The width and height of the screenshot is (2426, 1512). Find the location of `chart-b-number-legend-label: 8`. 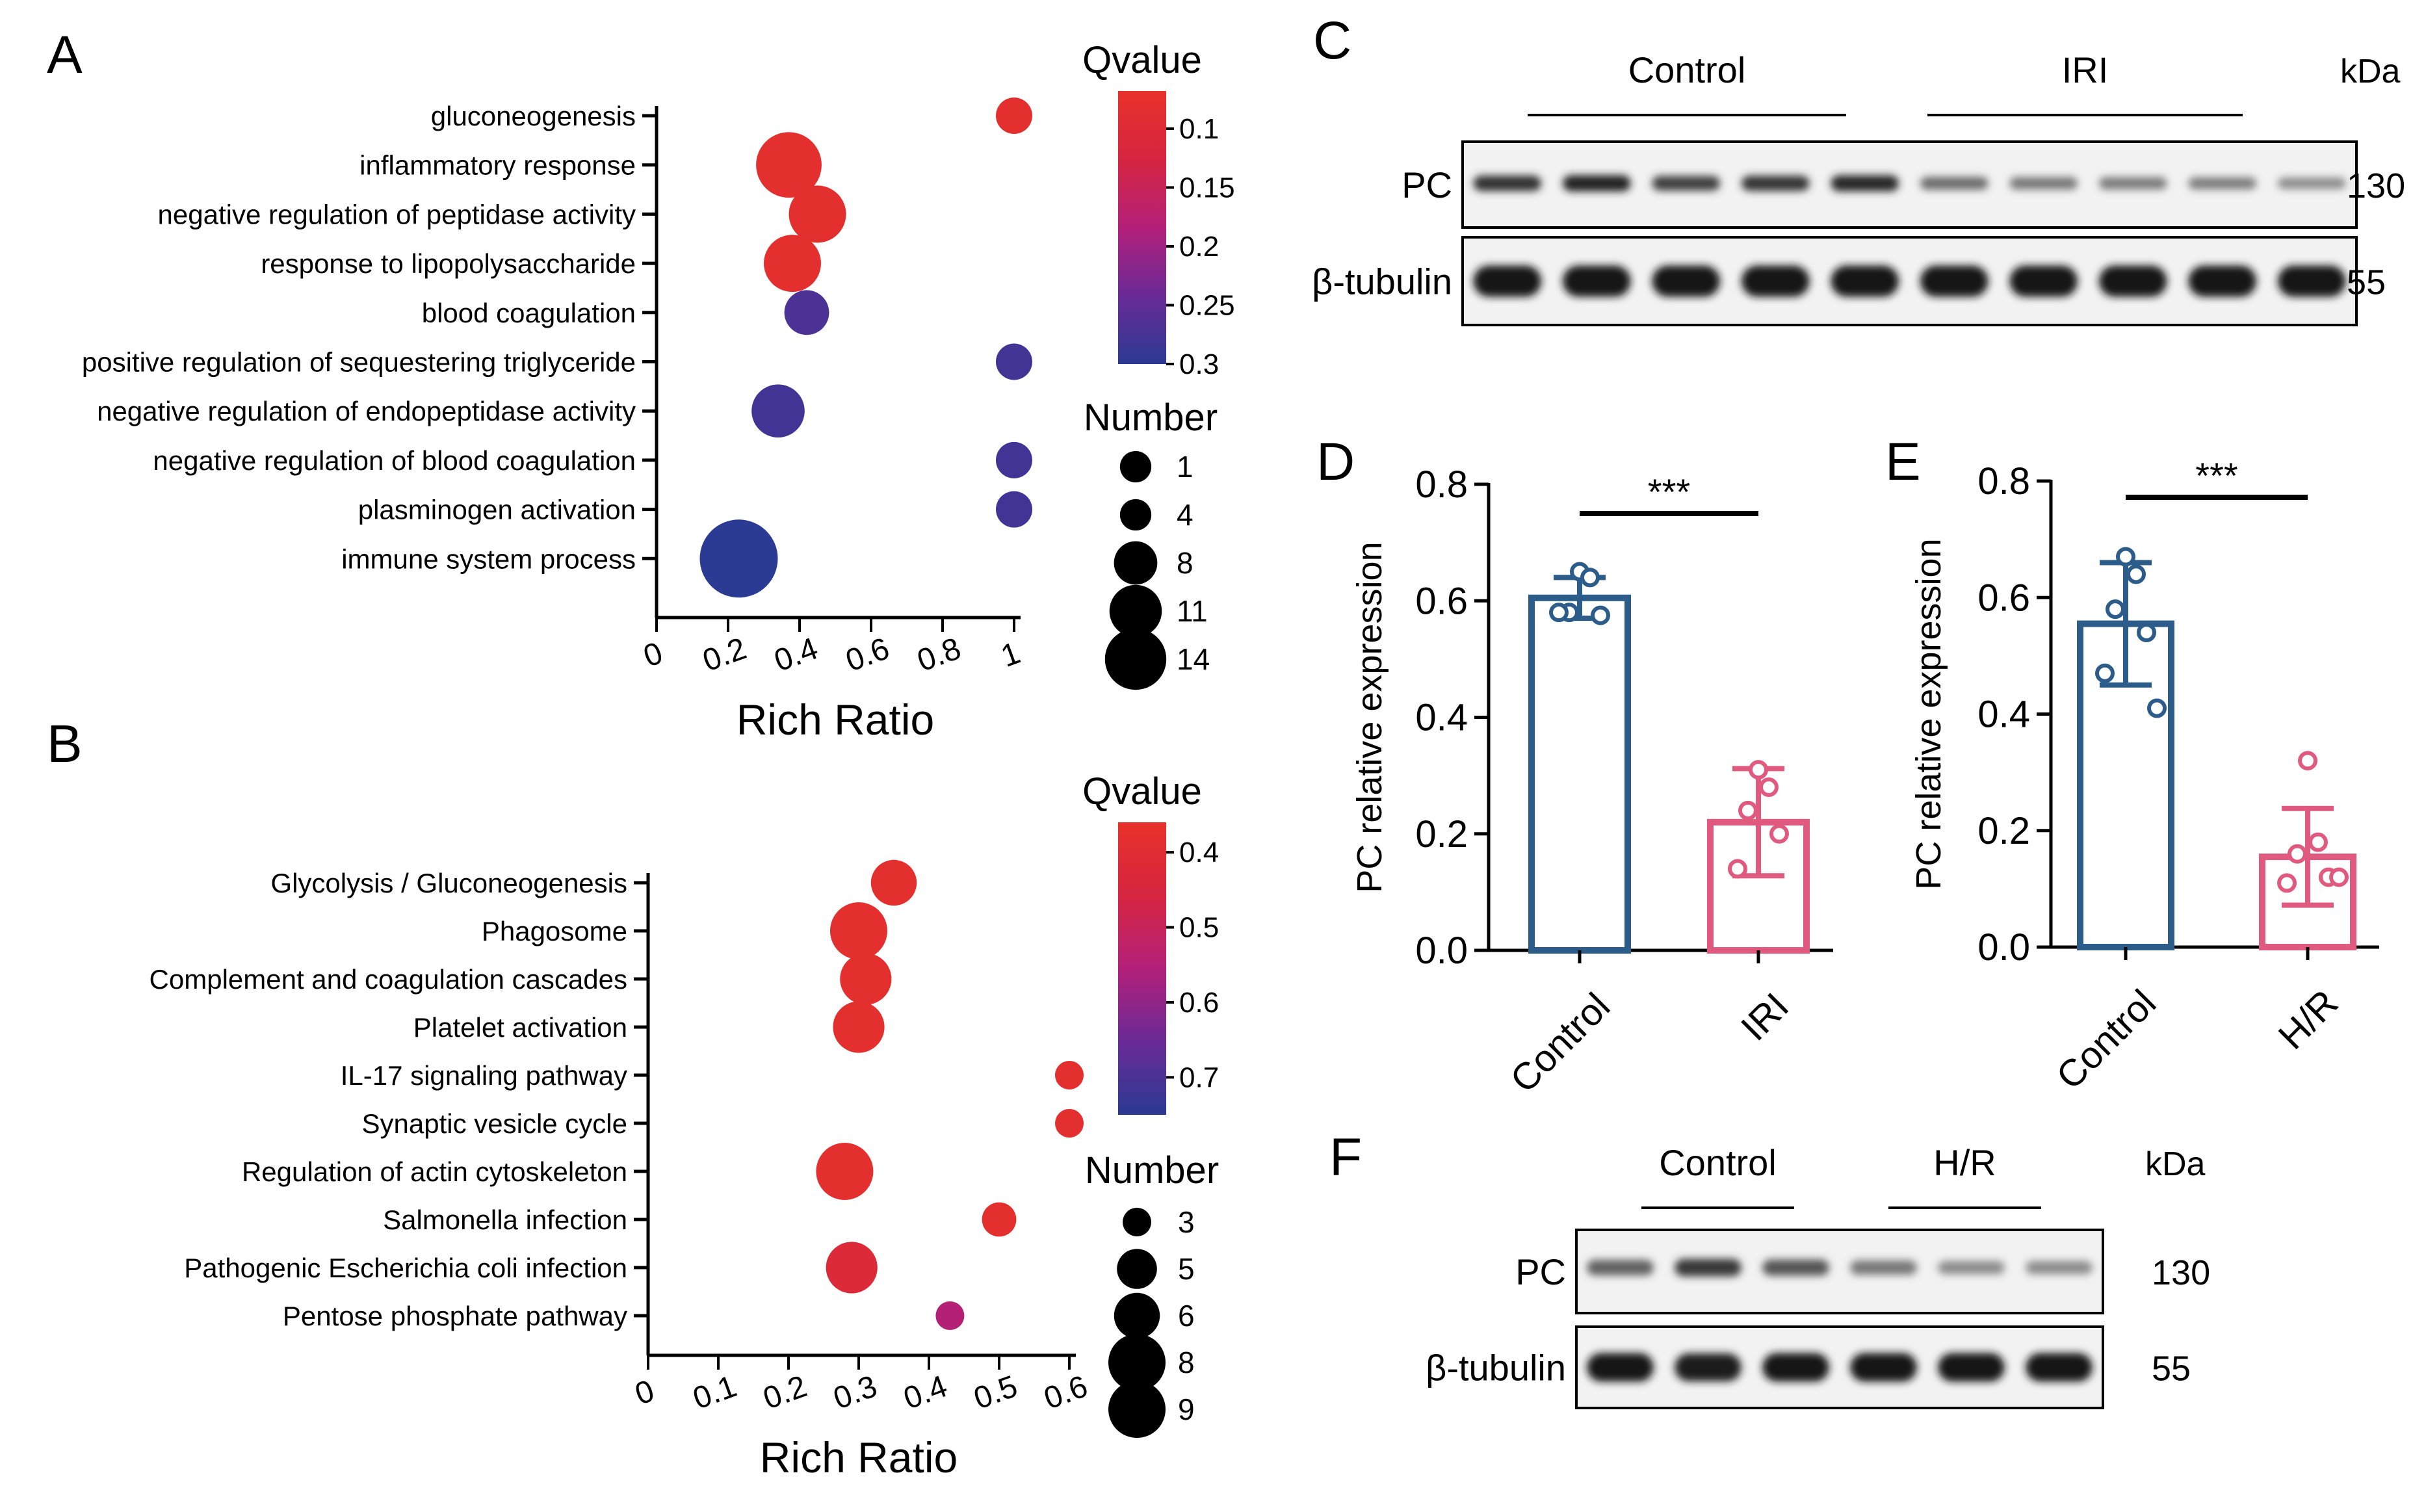

chart-b-number-legend-label: 8 is located at coordinates (1186, 1363).